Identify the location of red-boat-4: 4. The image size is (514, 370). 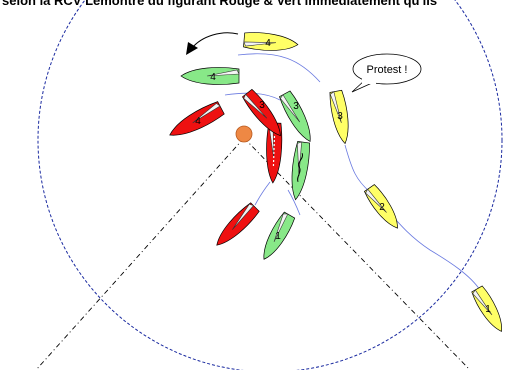
(197, 118).